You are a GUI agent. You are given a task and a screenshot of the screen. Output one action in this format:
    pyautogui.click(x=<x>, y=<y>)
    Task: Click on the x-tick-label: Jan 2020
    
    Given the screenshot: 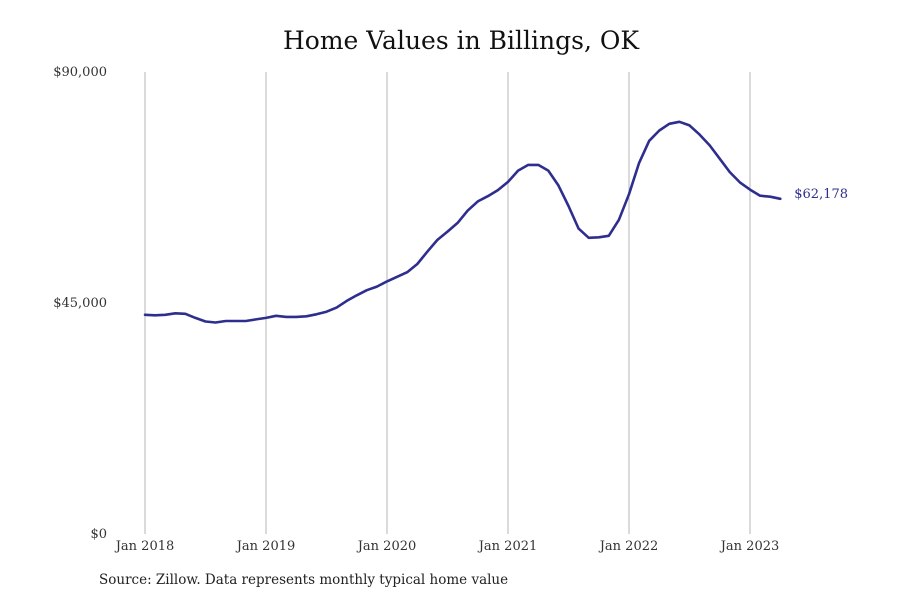 What is the action you would take?
    pyautogui.click(x=386, y=546)
    